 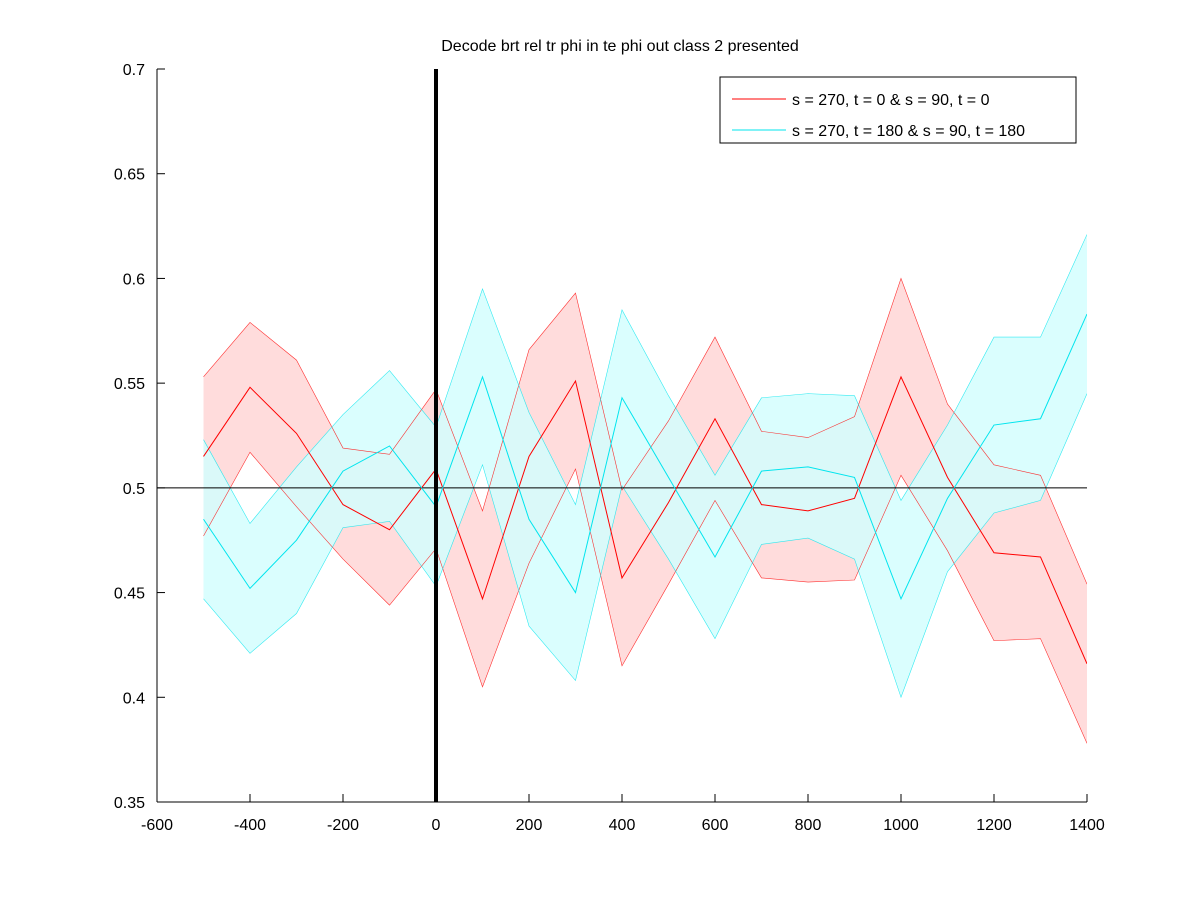 I want to click on x-tick-label: 1200, so click(x=994, y=825).